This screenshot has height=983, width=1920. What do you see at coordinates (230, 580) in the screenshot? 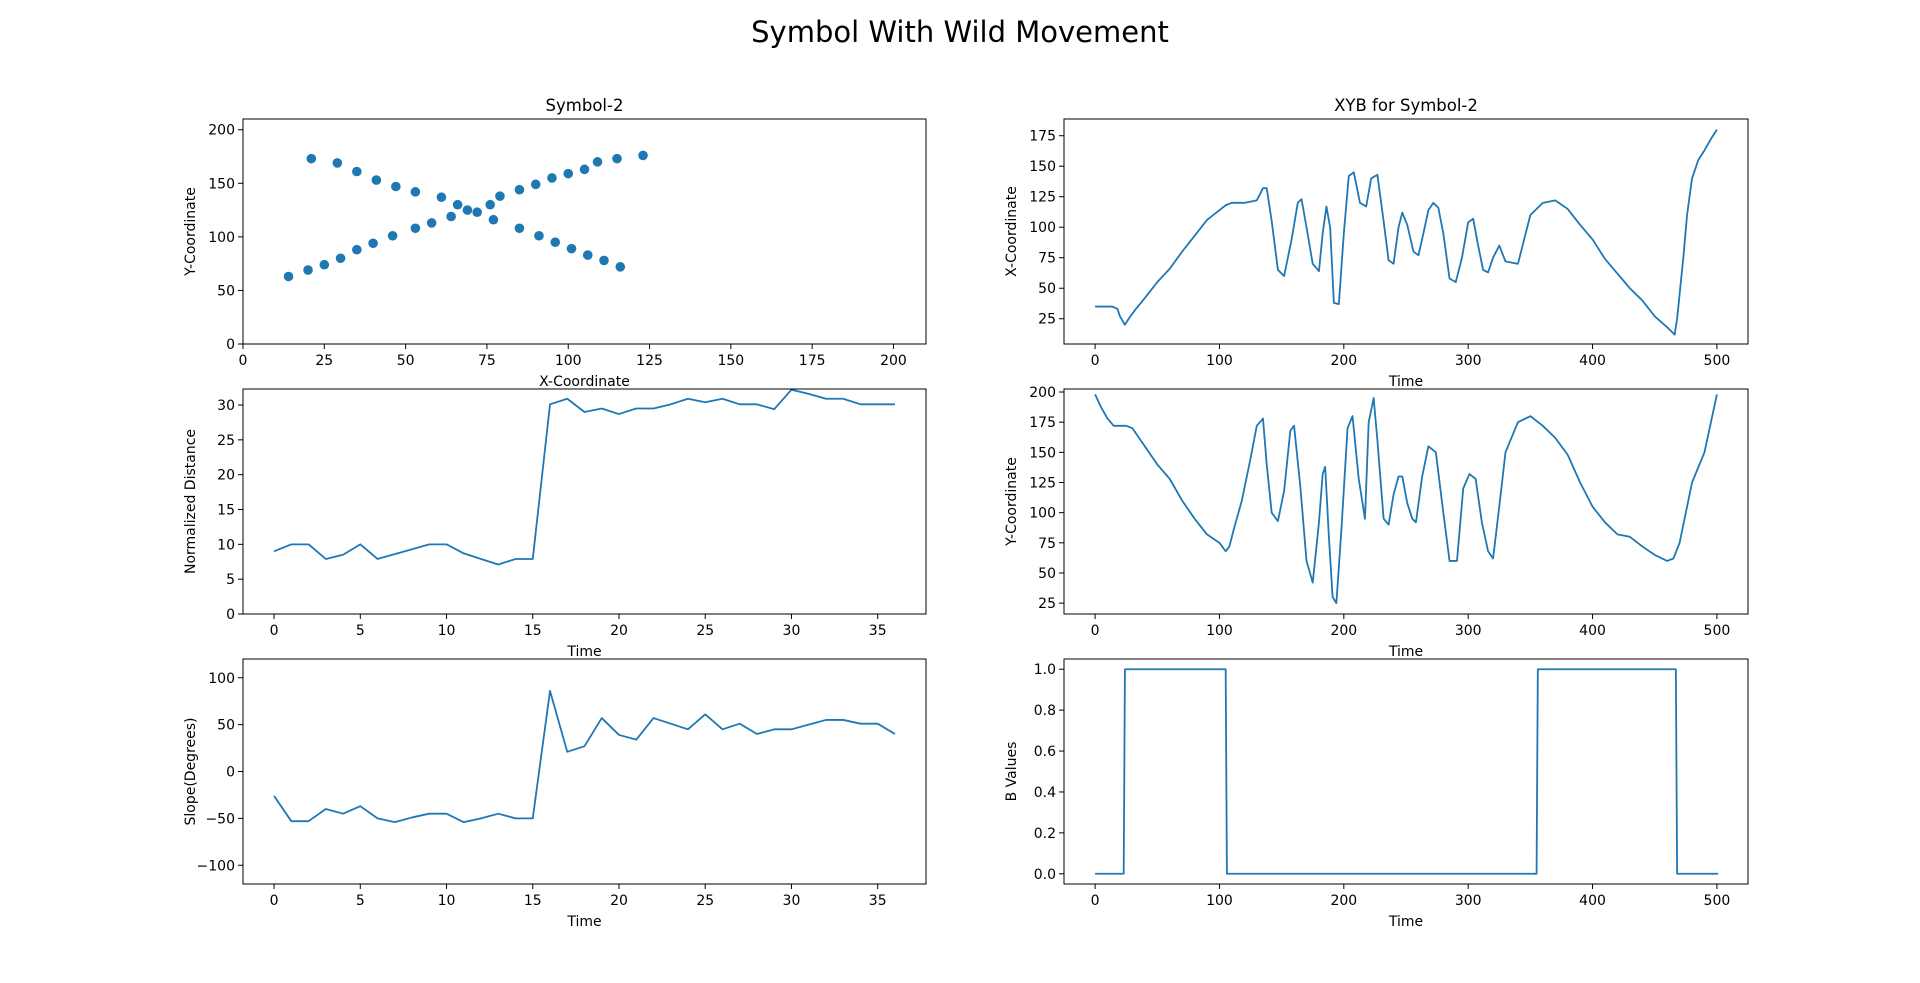
I see `y-tick-label: 5` at bounding box center [230, 580].